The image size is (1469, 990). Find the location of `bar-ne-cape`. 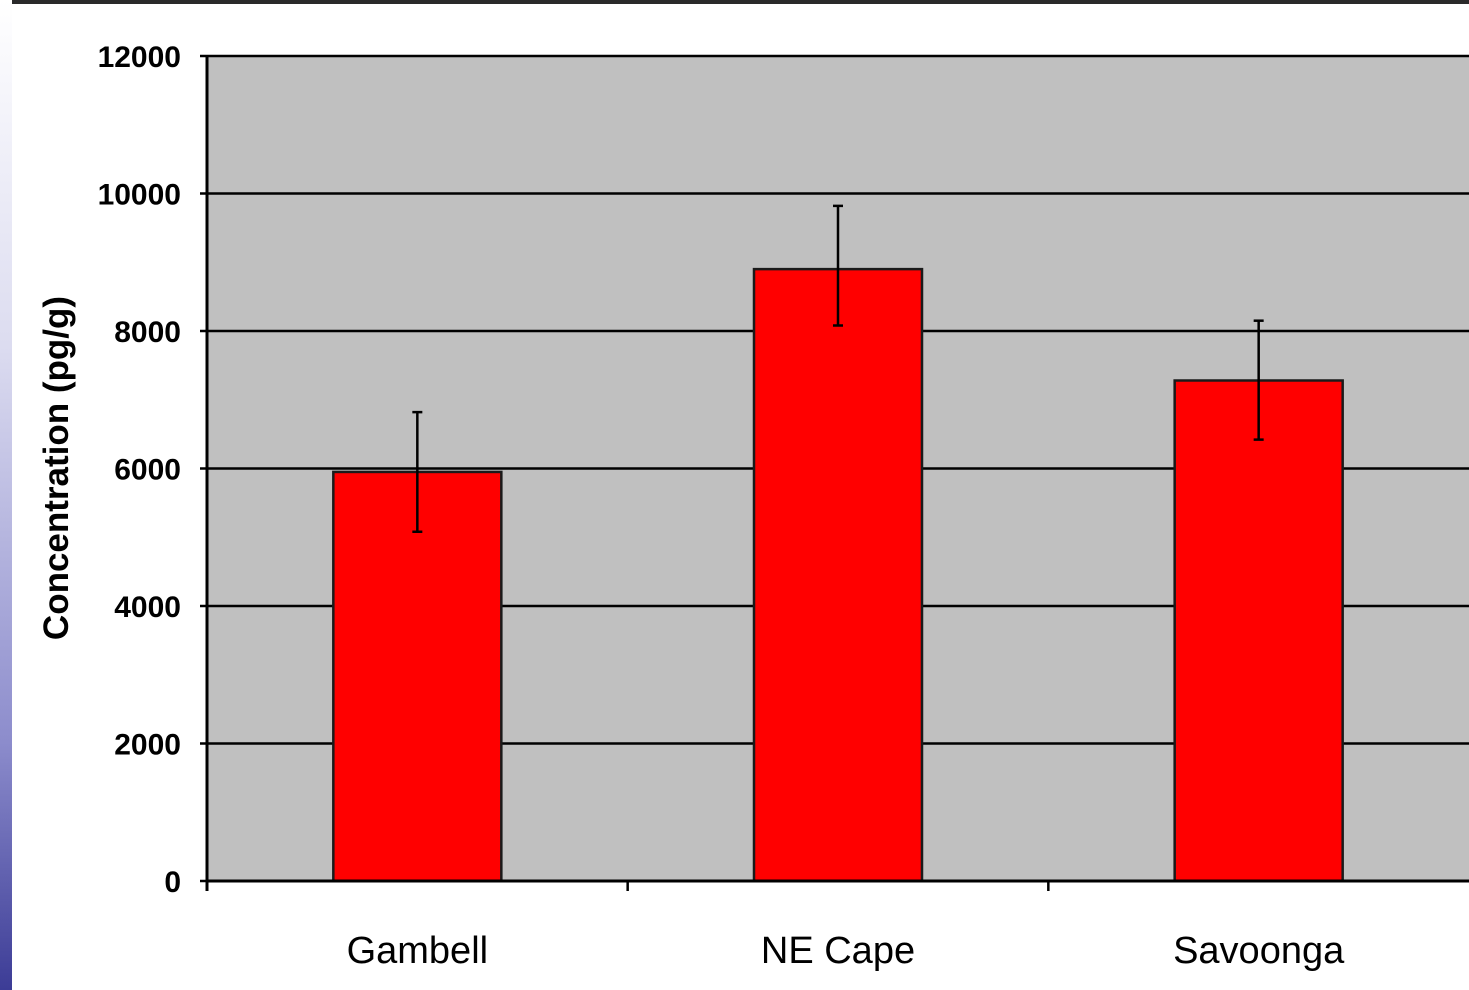

bar-ne-cape is located at coordinates (838, 575).